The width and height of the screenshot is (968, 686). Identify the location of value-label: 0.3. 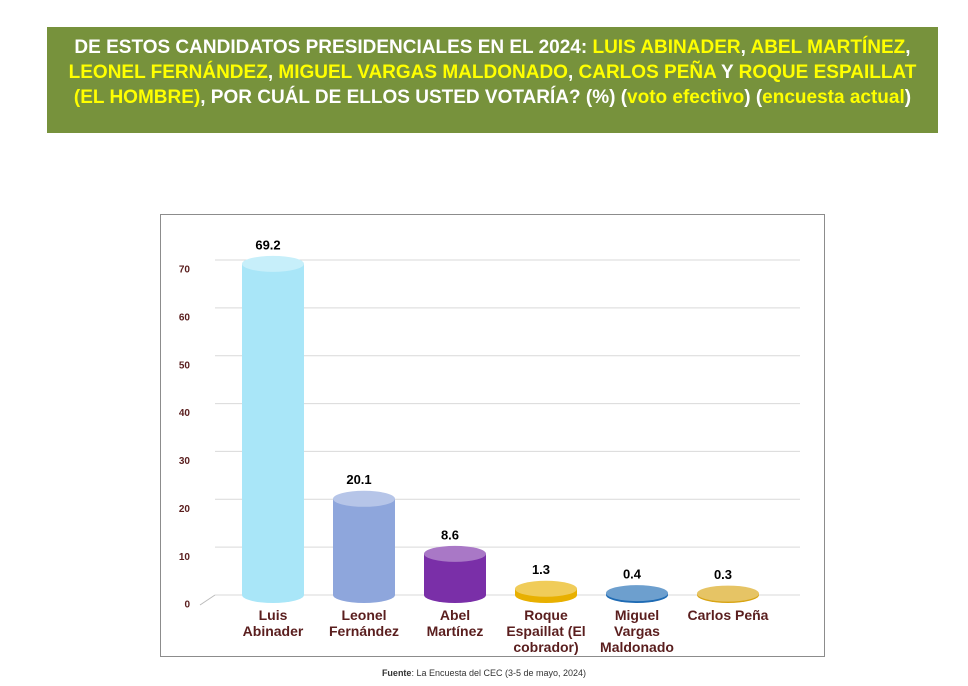
(723, 574).